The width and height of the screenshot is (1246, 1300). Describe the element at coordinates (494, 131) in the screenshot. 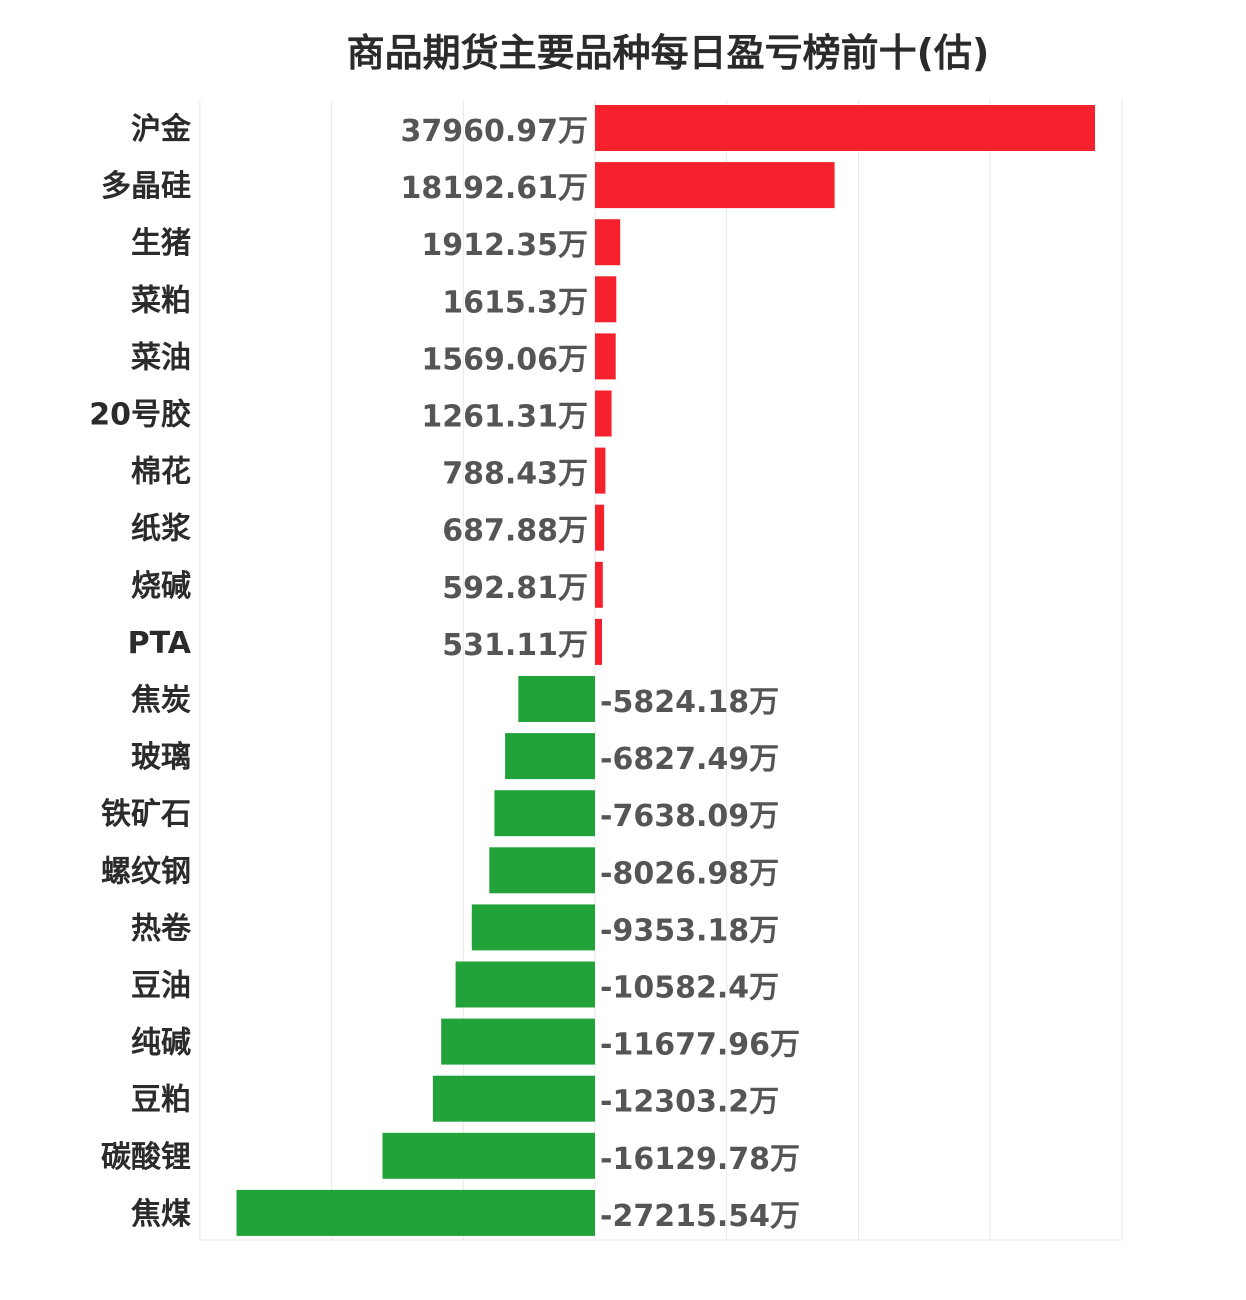

I see `value-label: 37960.97万` at that location.